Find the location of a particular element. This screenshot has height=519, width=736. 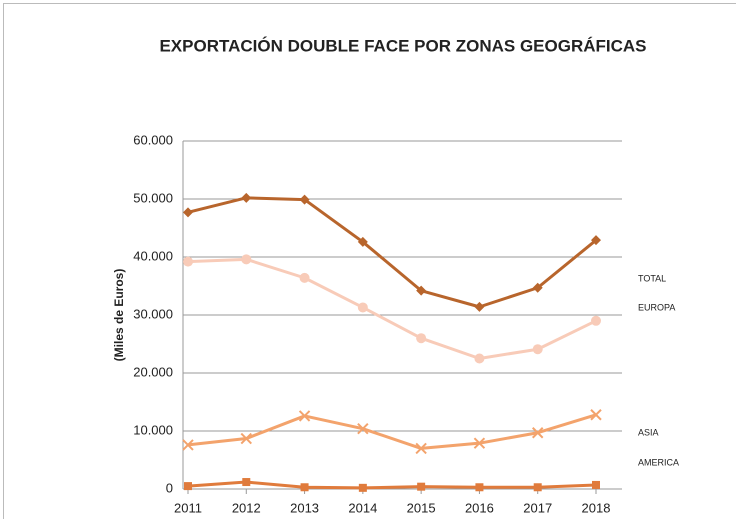

x-tick-label: 2015 is located at coordinates (421, 507).